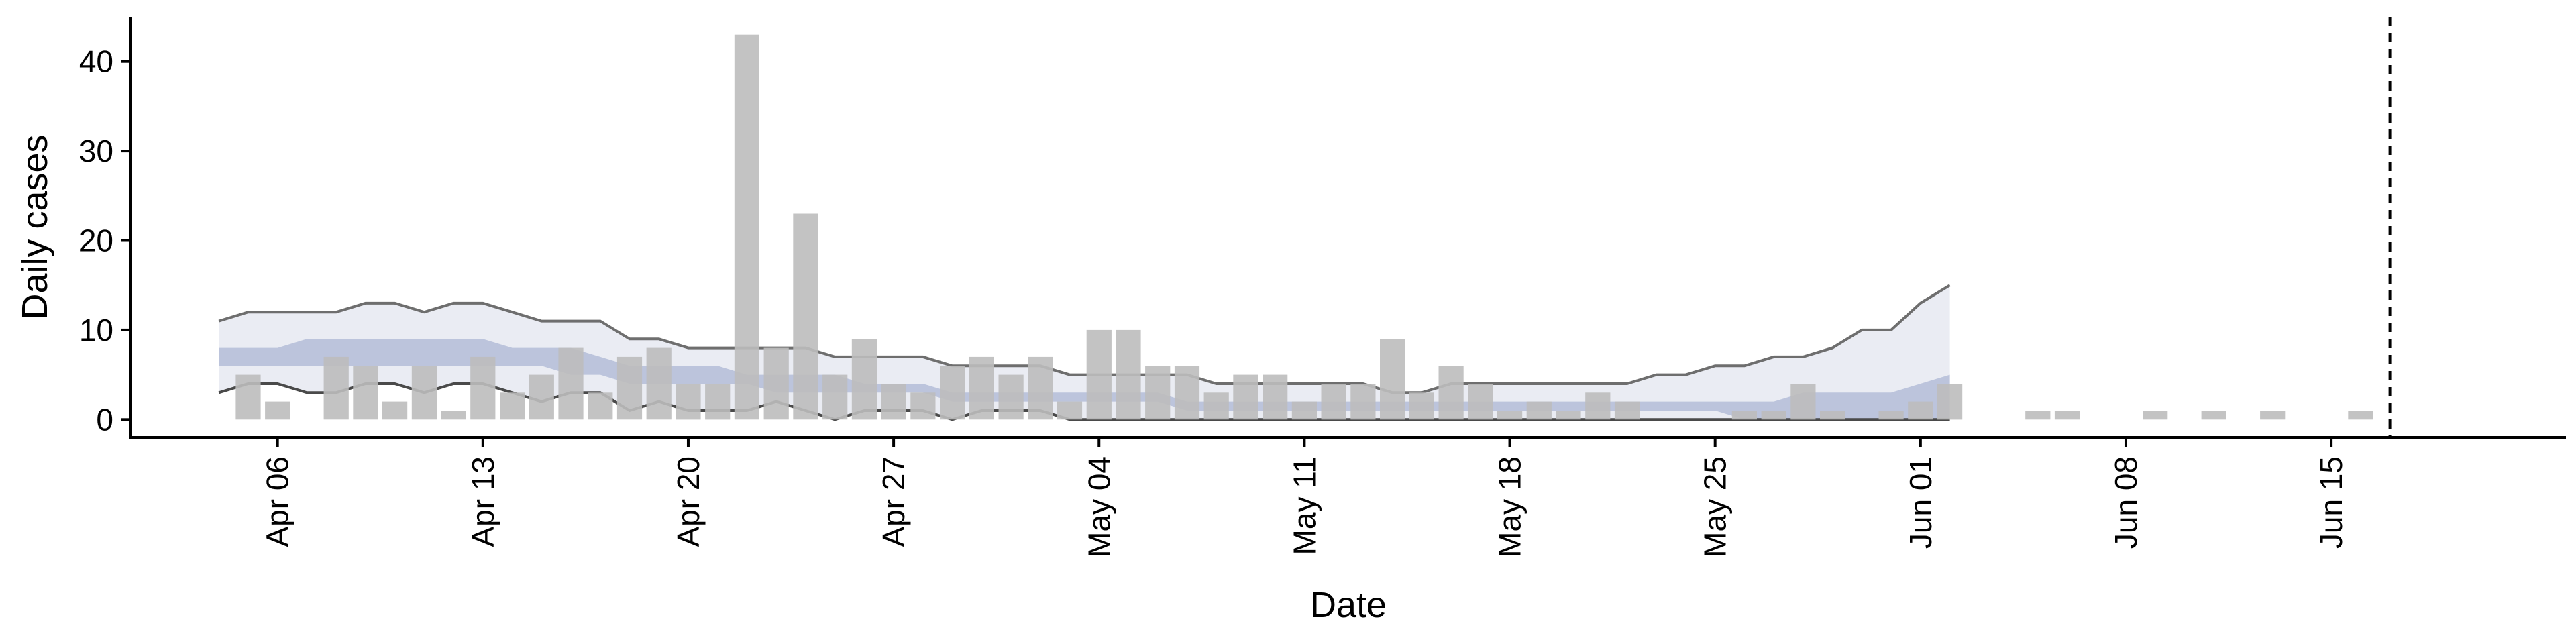 Image resolution: width=2576 pixels, height=644 pixels. Describe the element at coordinates (1510, 506) in the screenshot. I see `x-tick-label: May 18` at that location.